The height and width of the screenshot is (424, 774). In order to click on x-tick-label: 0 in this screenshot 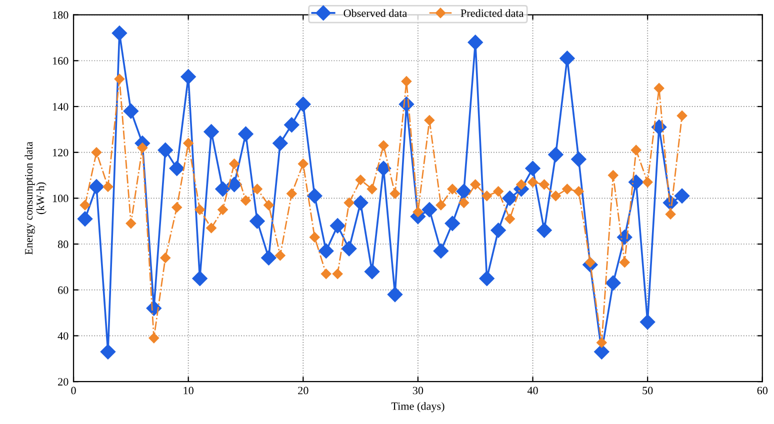, I will do `click(73, 390)`.